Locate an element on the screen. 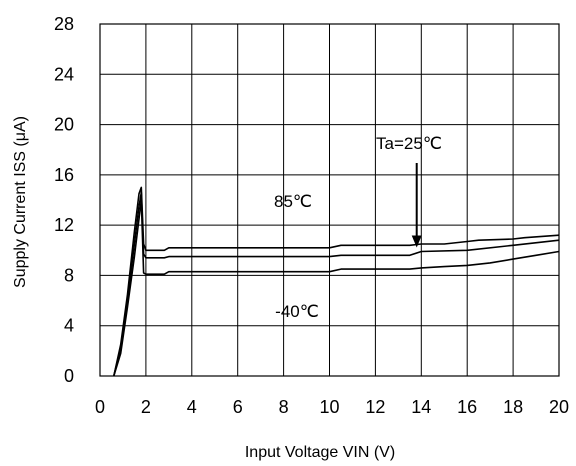 This screenshot has width=576, height=466. y-tick-label: 4 is located at coordinates (69, 326).